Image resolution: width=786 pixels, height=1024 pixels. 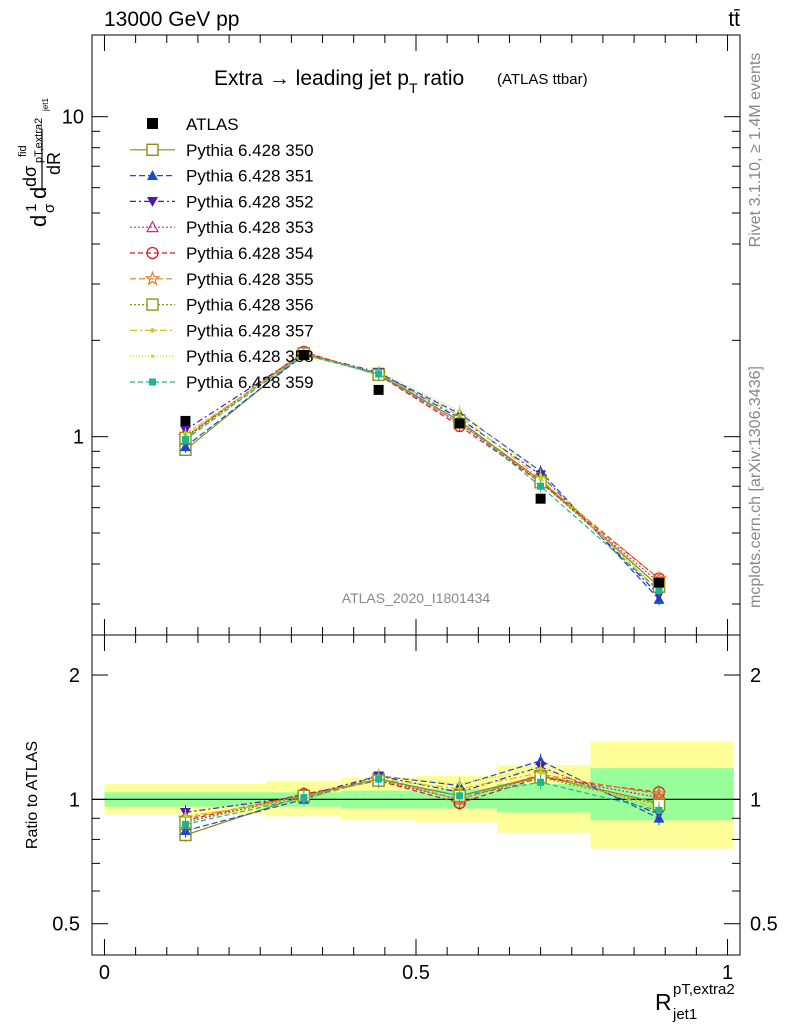 What do you see at coordinates (755, 800) in the screenshot?
I see `y-tick-label-right: 1` at bounding box center [755, 800].